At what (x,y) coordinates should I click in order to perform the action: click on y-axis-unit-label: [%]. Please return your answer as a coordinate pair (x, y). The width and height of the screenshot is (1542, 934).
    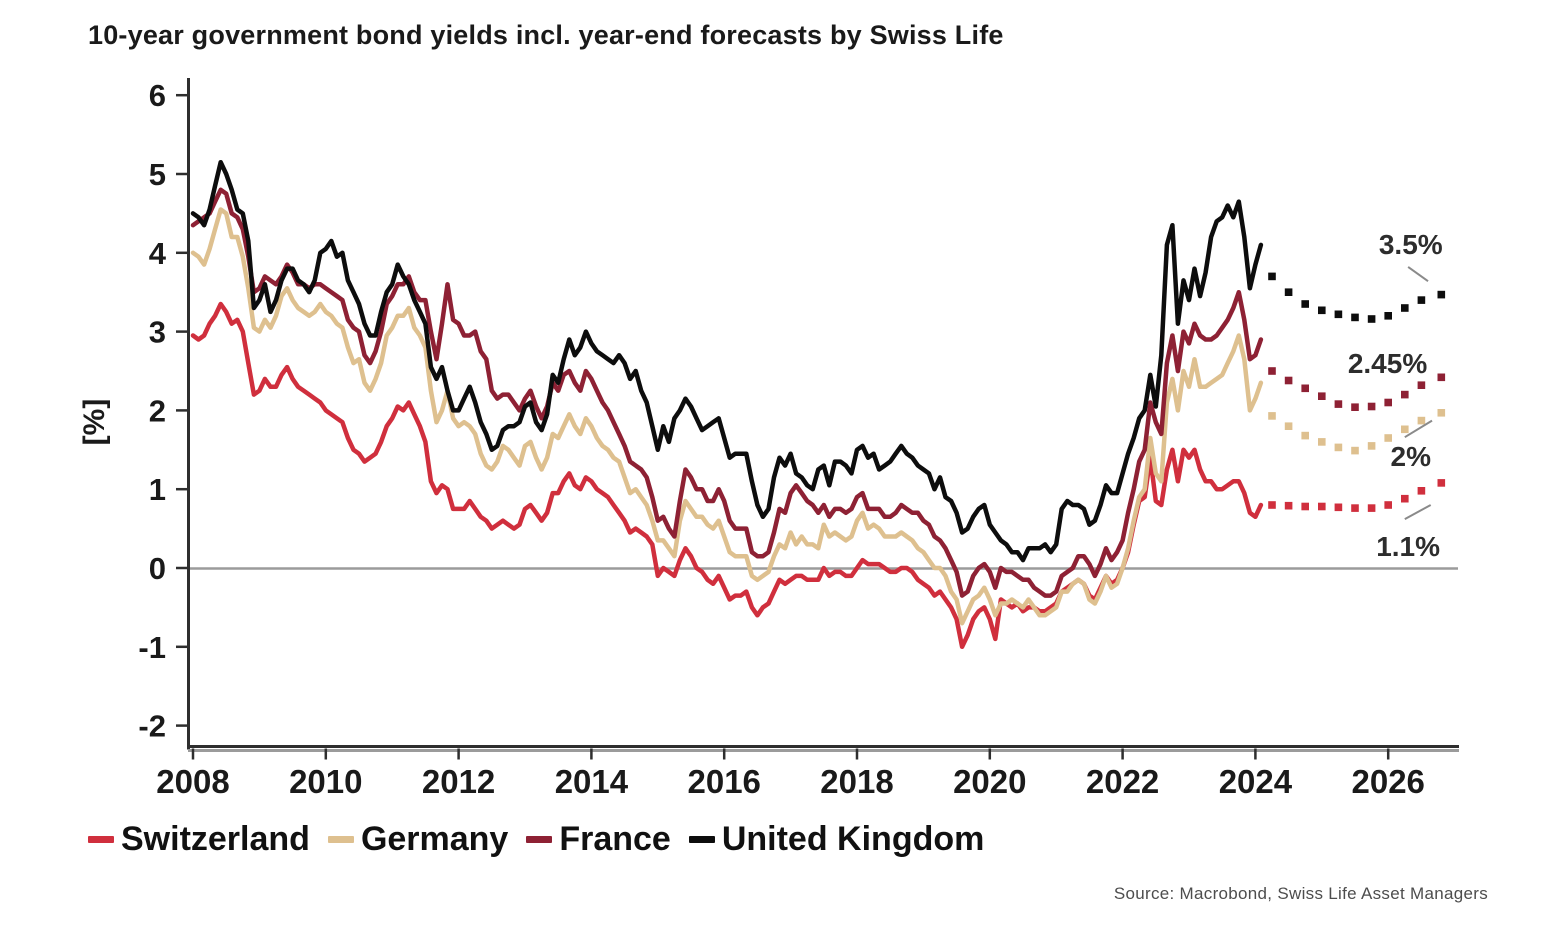
    Looking at the image, I should click on (94, 422).